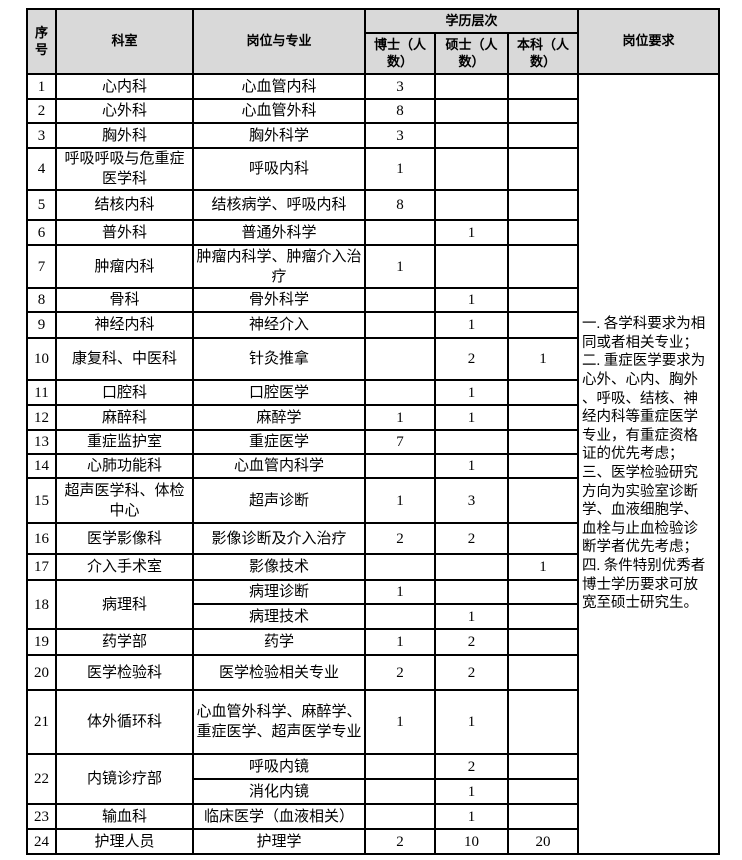 The height and width of the screenshot is (860, 742). What do you see at coordinates (41, 111) in the screenshot?
I see `row-no: 2` at bounding box center [41, 111].